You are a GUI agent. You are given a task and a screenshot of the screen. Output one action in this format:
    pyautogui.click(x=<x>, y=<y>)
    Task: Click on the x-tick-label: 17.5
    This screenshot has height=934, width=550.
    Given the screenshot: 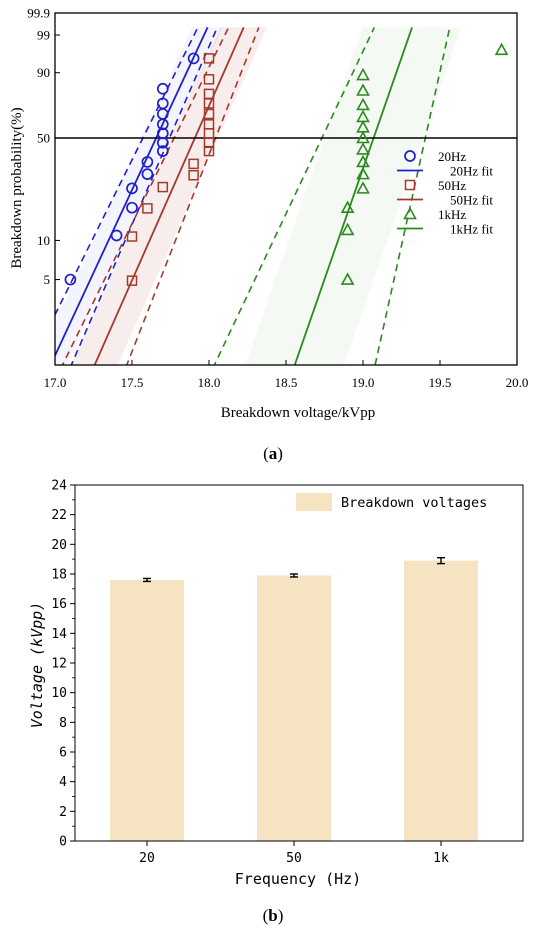 What is the action you would take?
    pyautogui.click(x=132, y=382)
    